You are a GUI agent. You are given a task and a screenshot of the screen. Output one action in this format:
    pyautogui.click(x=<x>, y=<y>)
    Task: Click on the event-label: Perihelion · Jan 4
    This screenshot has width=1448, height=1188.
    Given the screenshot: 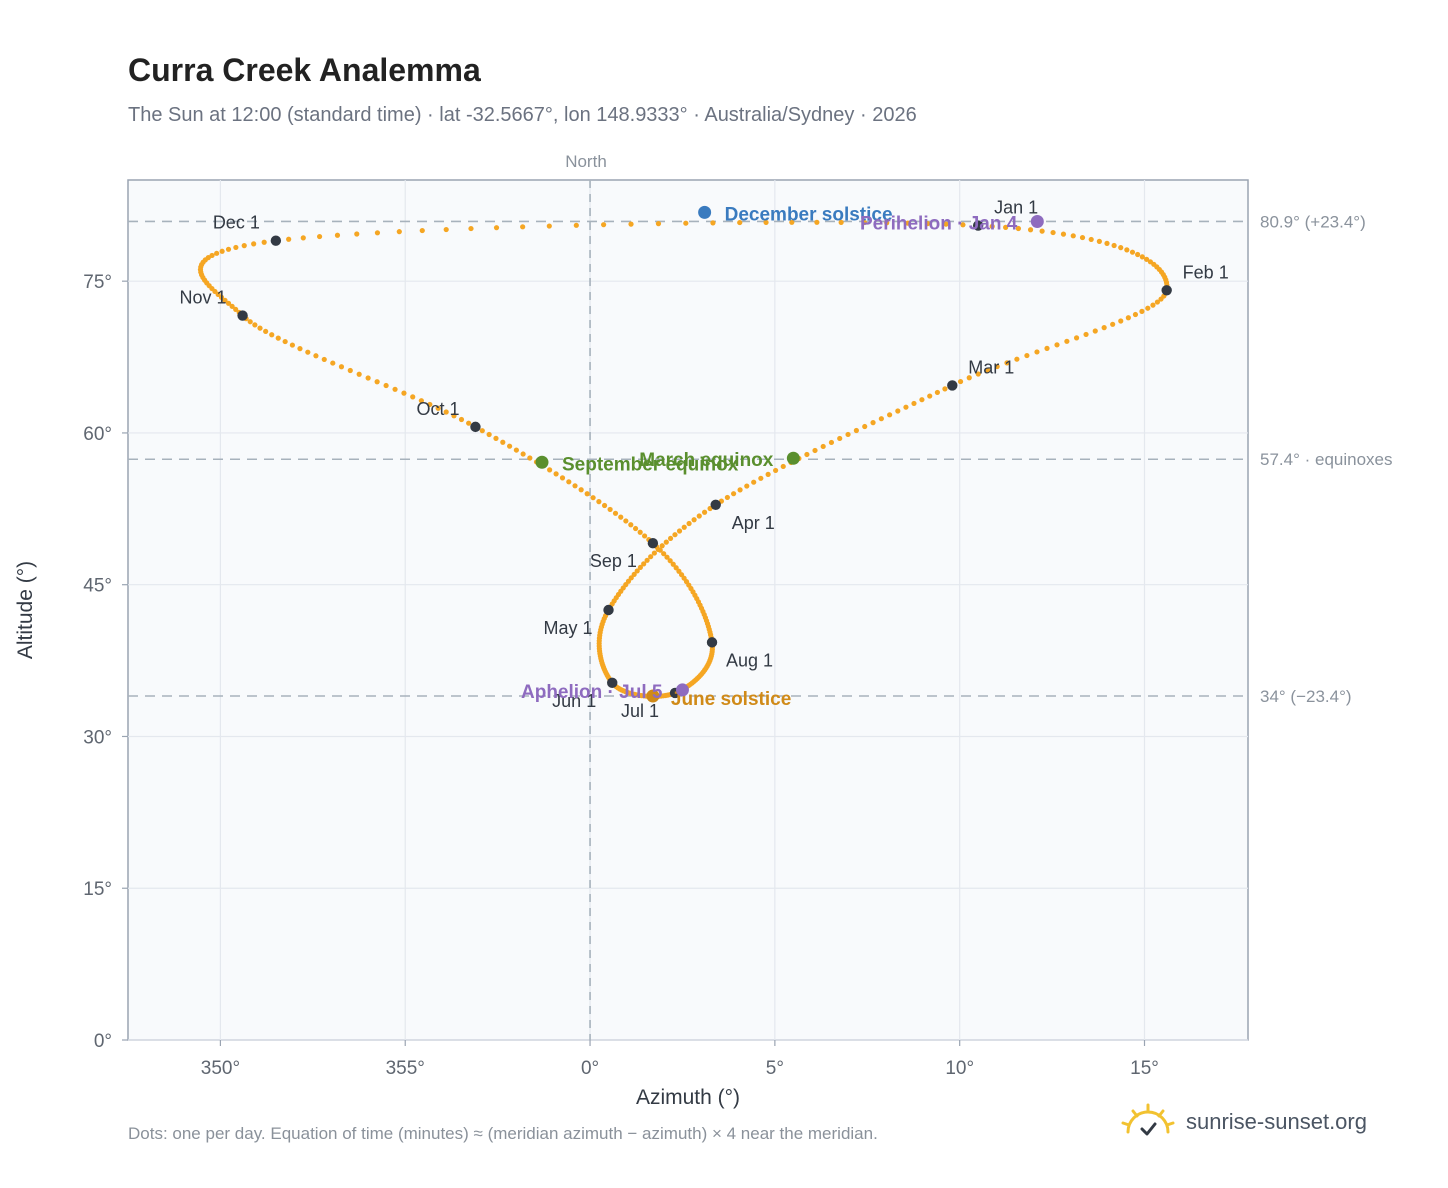 What is the action you would take?
    pyautogui.click(x=939, y=223)
    